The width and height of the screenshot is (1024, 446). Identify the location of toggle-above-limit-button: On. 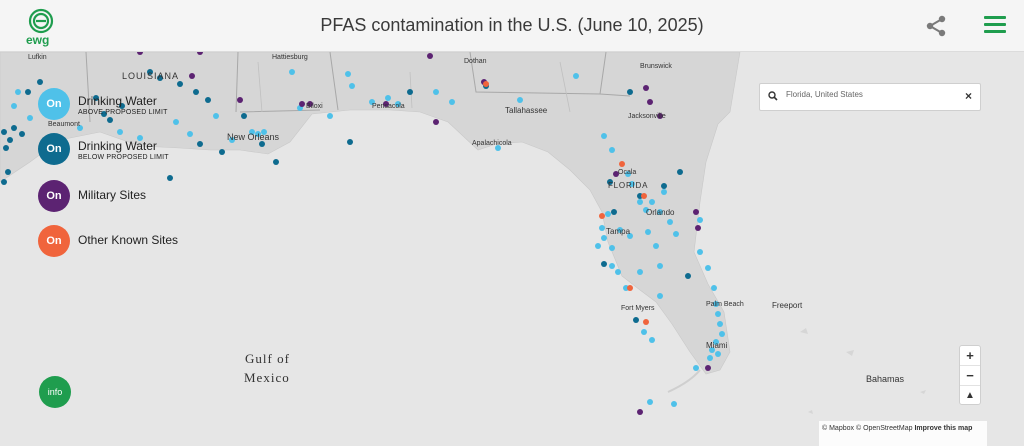
(54, 104).